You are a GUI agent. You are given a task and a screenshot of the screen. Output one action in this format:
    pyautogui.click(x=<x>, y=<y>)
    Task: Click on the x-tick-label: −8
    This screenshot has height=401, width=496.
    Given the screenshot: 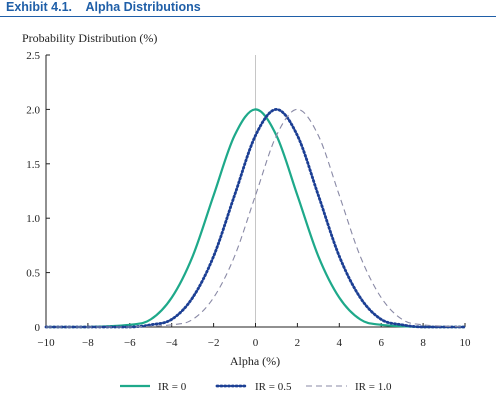 What is the action you would take?
    pyautogui.click(x=88, y=343)
    